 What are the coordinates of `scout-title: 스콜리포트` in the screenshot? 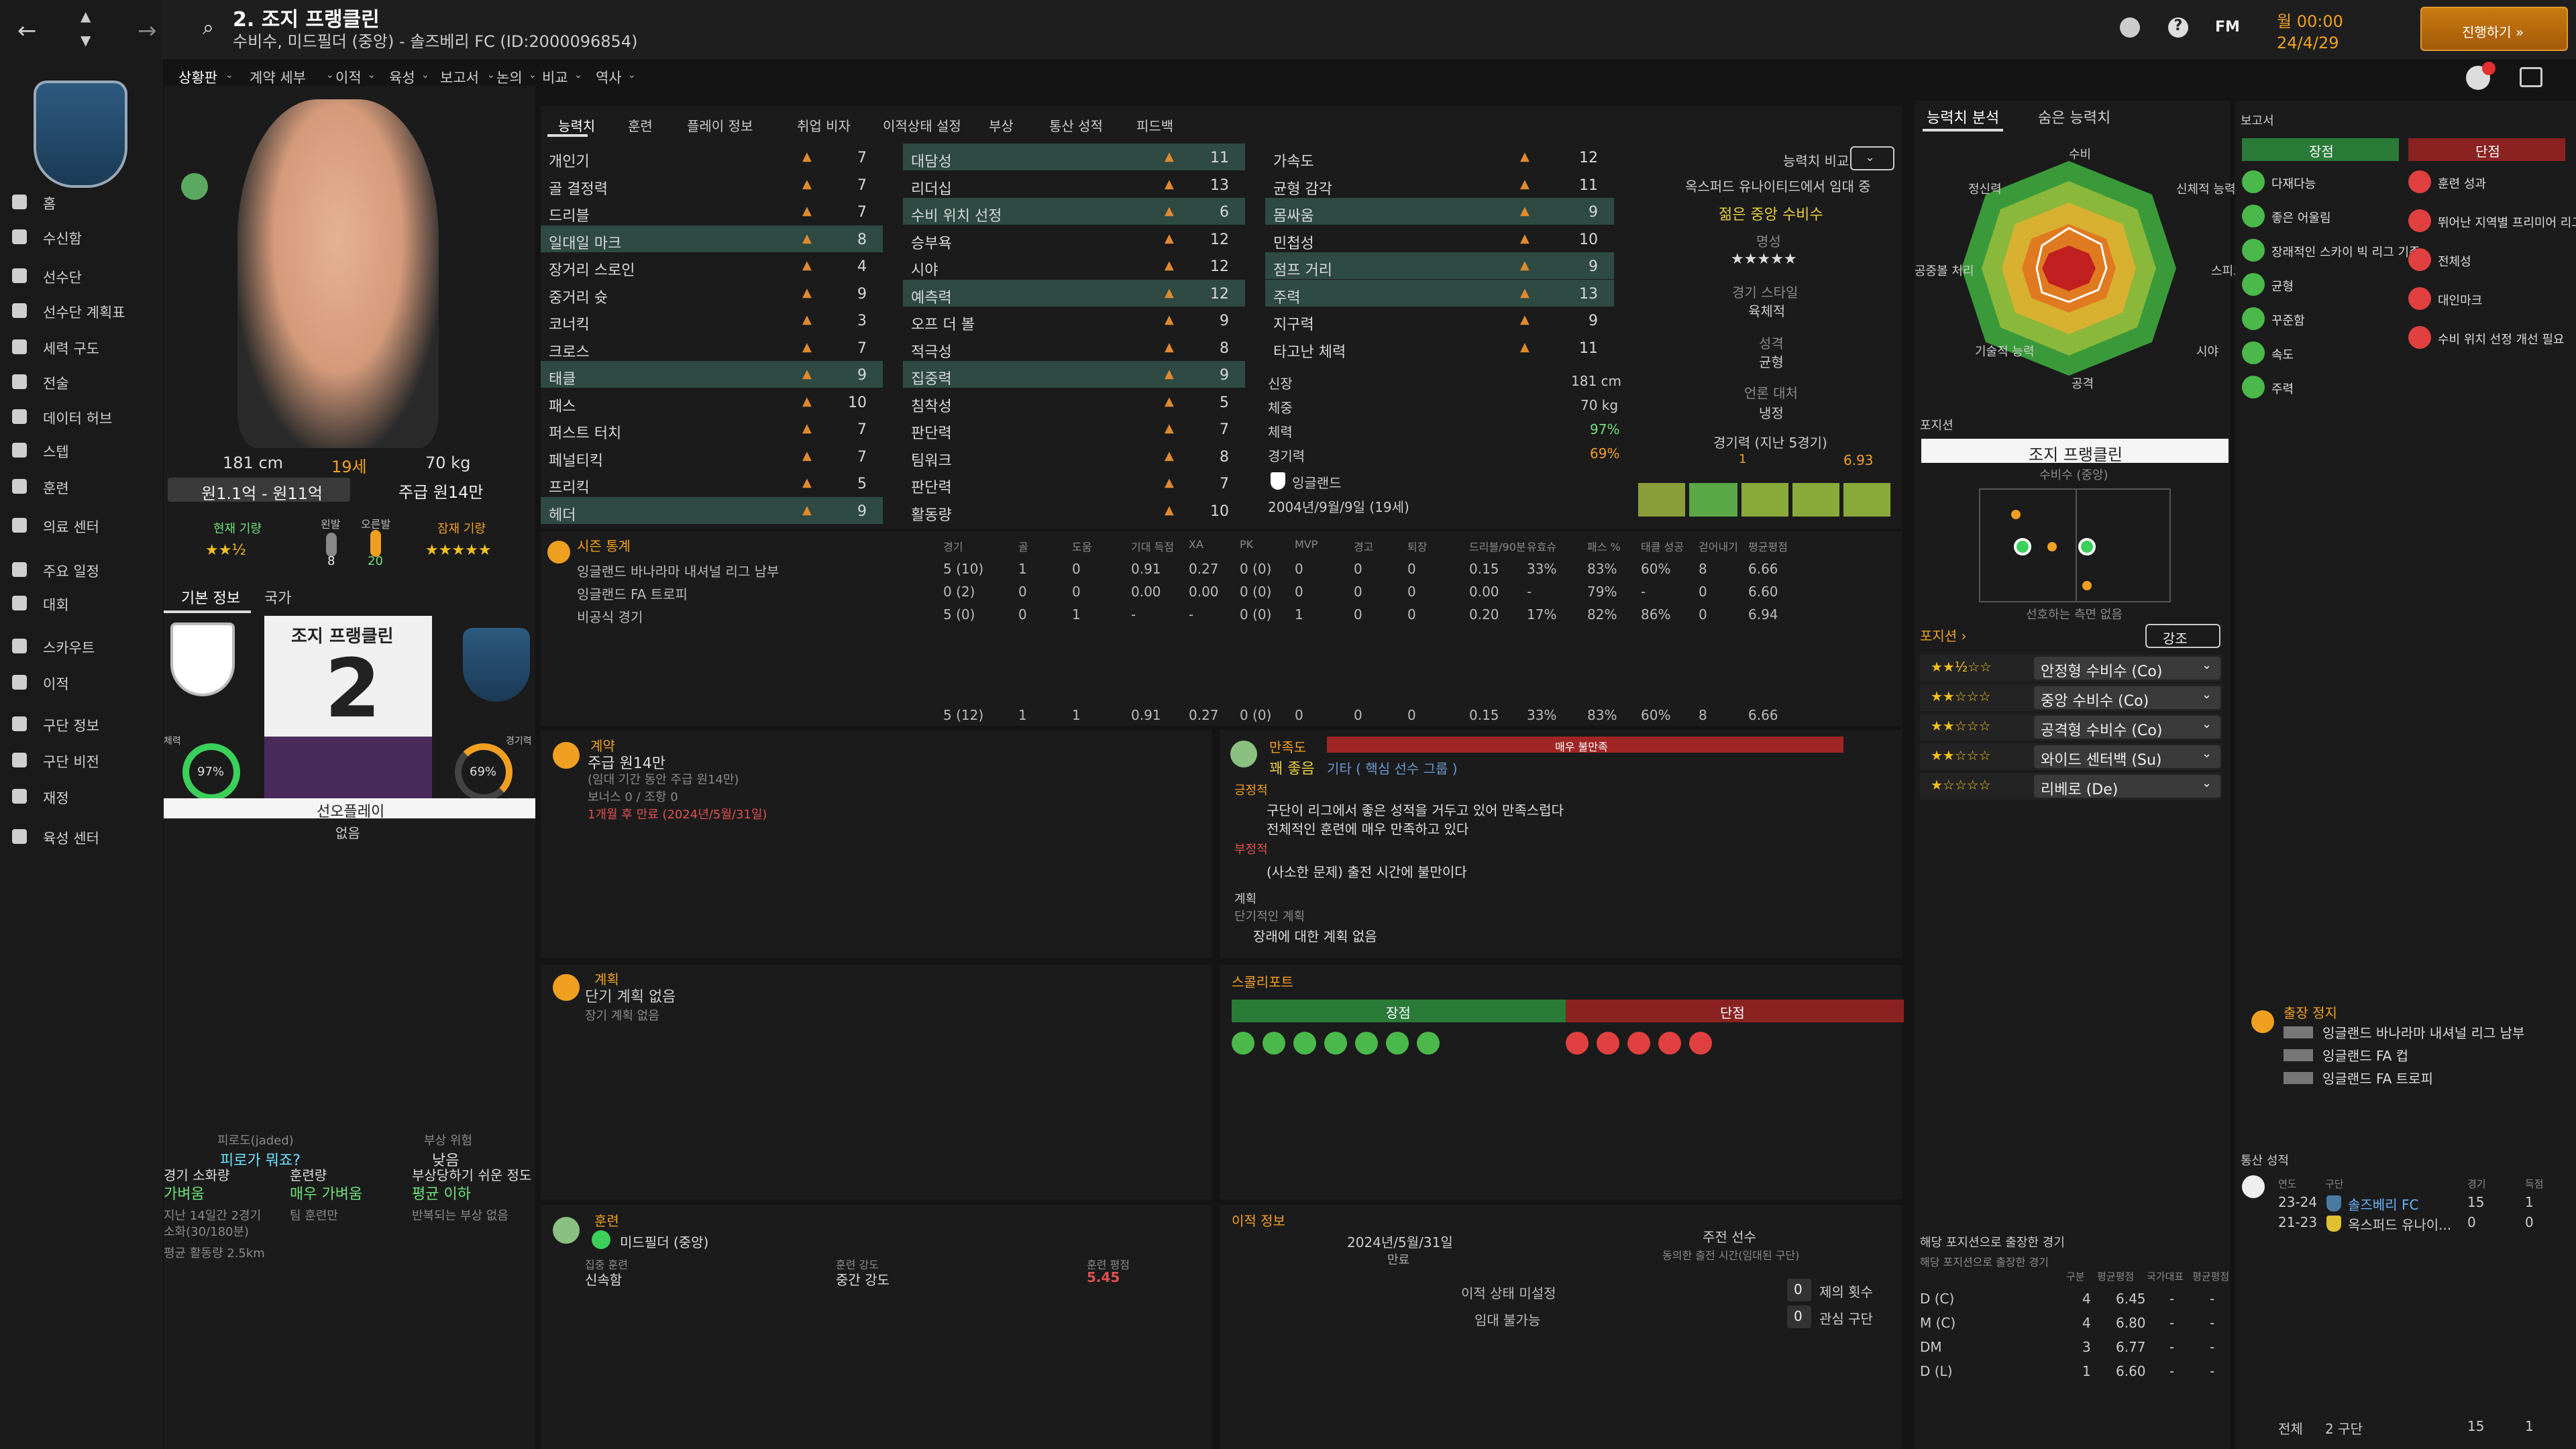 It's located at (1262, 982).